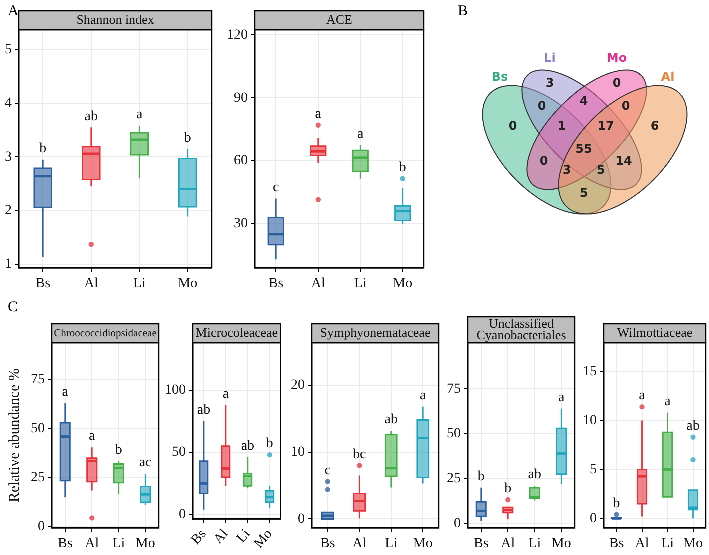  Describe the element at coordinates (115, 19) in the screenshot. I see `chart-title: Shannon index` at that location.